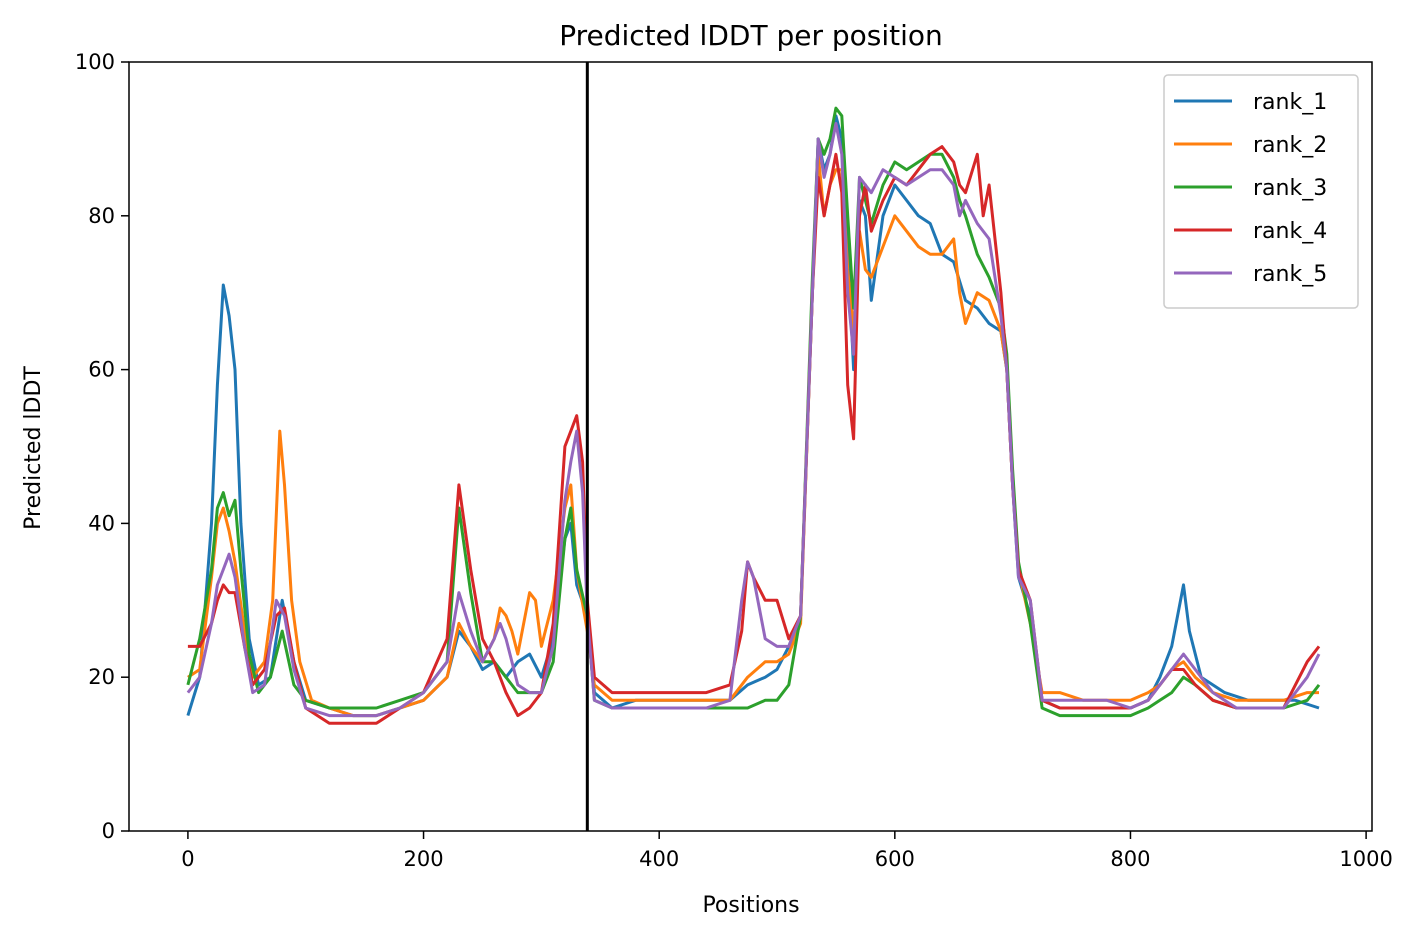  Describe the element at coordinates (1290, 145) in the screenshot. I see `legend-label-rank_2: rank_2` at that location.